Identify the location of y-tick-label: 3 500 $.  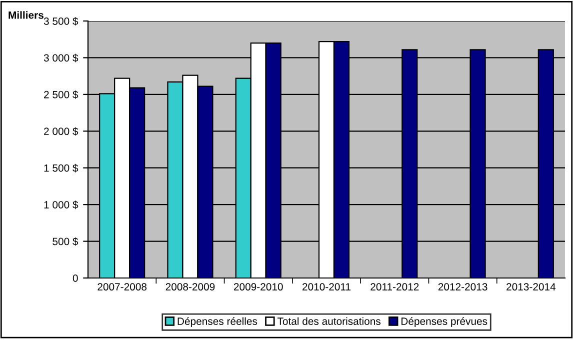
(61, 21).